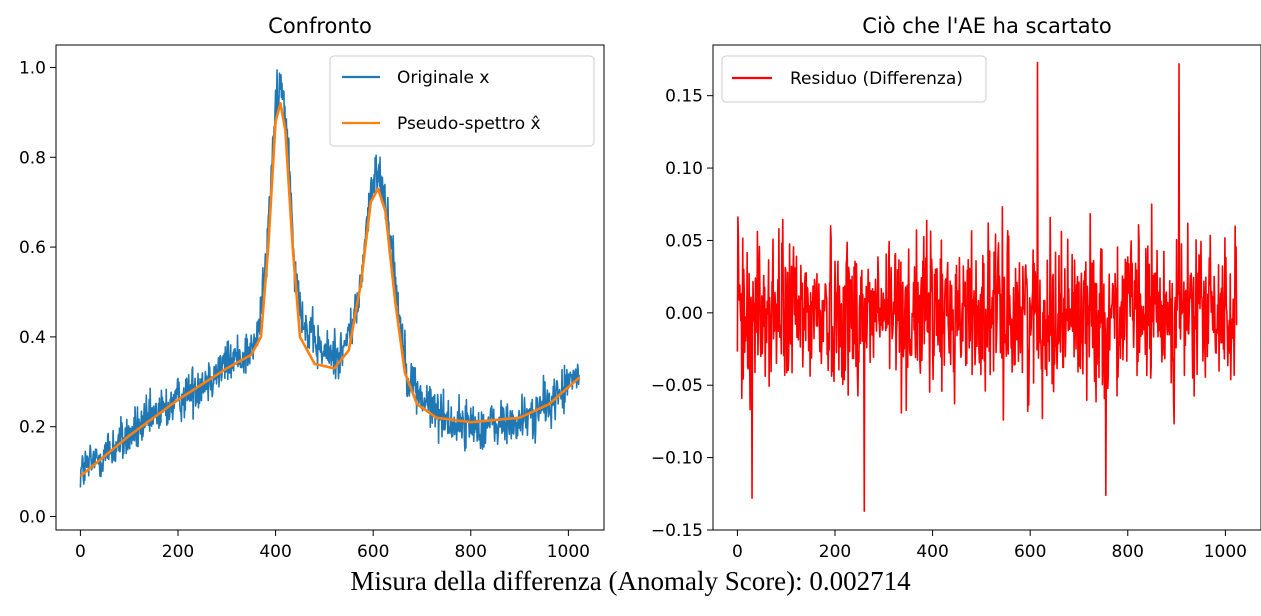 This screenshot has height=616, width=1261. I want to click on chart-right-title: Ciò che l'AE ha scartato, so click(986, 26).